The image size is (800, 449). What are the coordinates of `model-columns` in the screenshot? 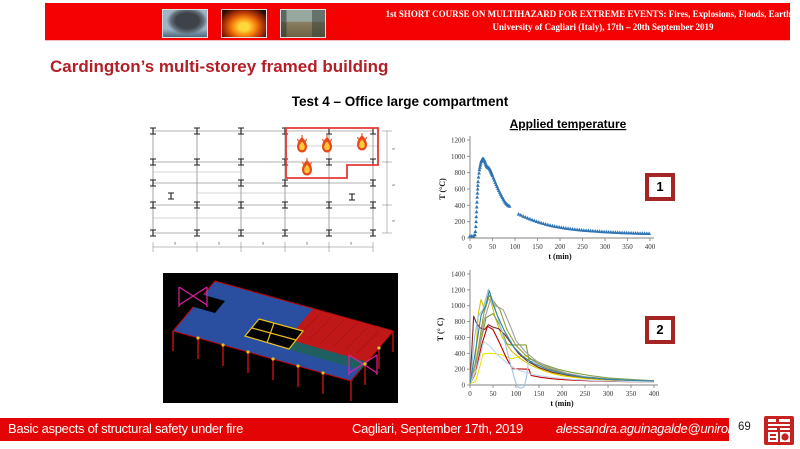 It's located at (283, 366).